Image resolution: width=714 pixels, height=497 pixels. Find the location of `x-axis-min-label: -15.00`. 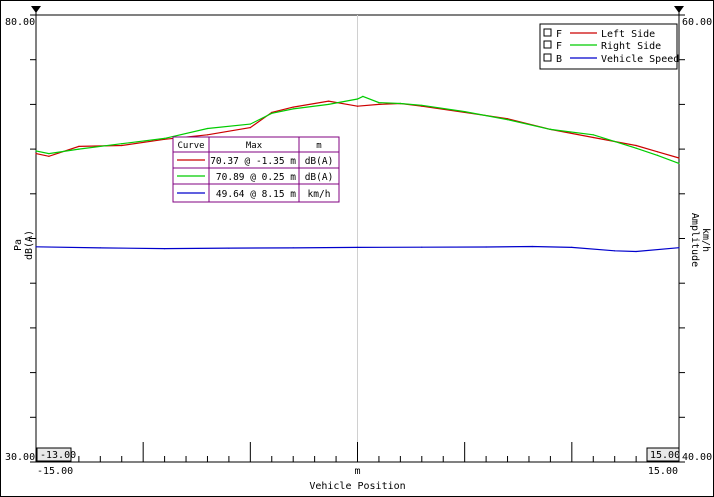

x-axis-min-label: -15.00 is located at coordinates (55, 471).